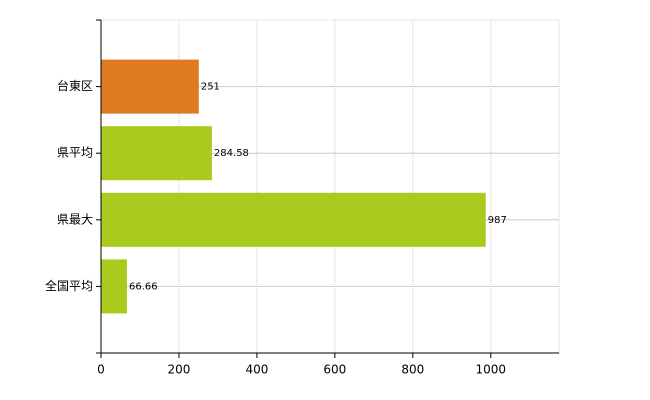  What do you see at coordinates (75, 85) in the screenshot?
I see `y-tick-label: 台東区` at bounding box center [75, 85].